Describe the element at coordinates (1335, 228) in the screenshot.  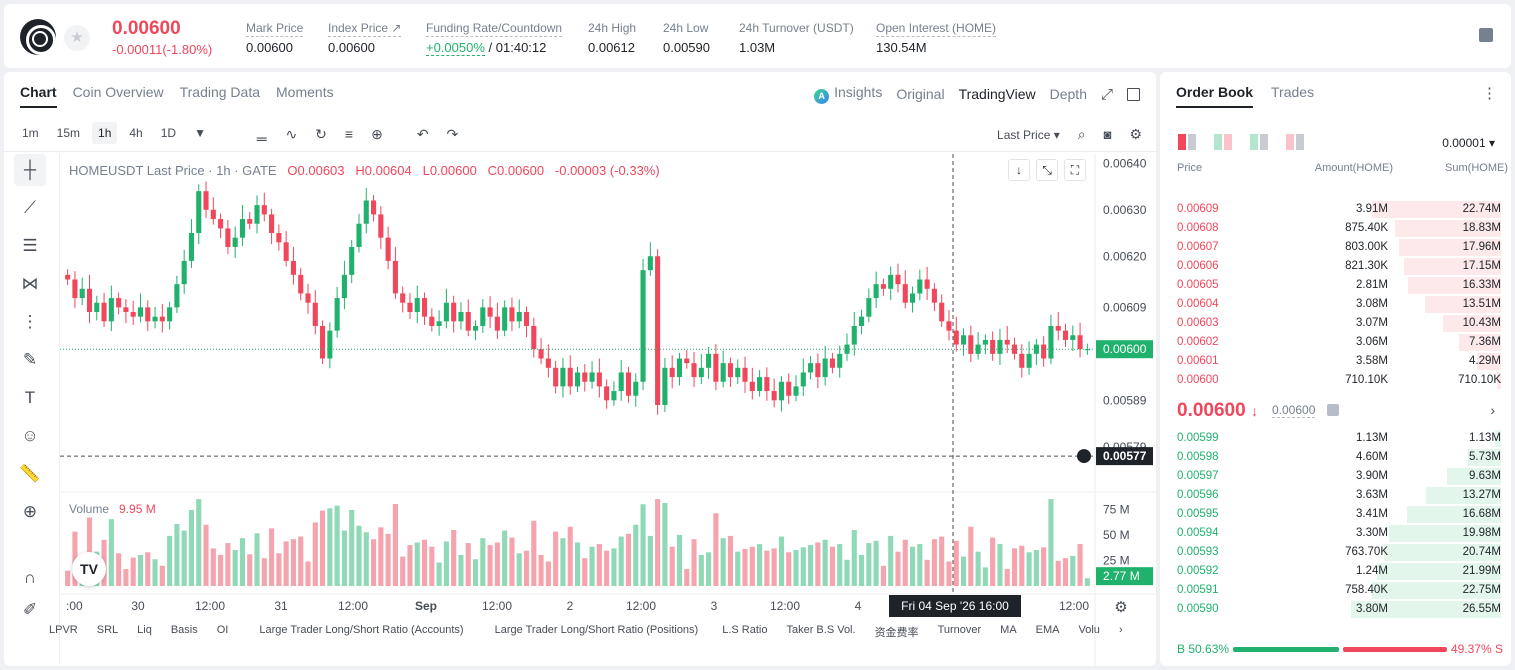
I see `ask-row: 0.00608 875.40K 18.83M` at that location.